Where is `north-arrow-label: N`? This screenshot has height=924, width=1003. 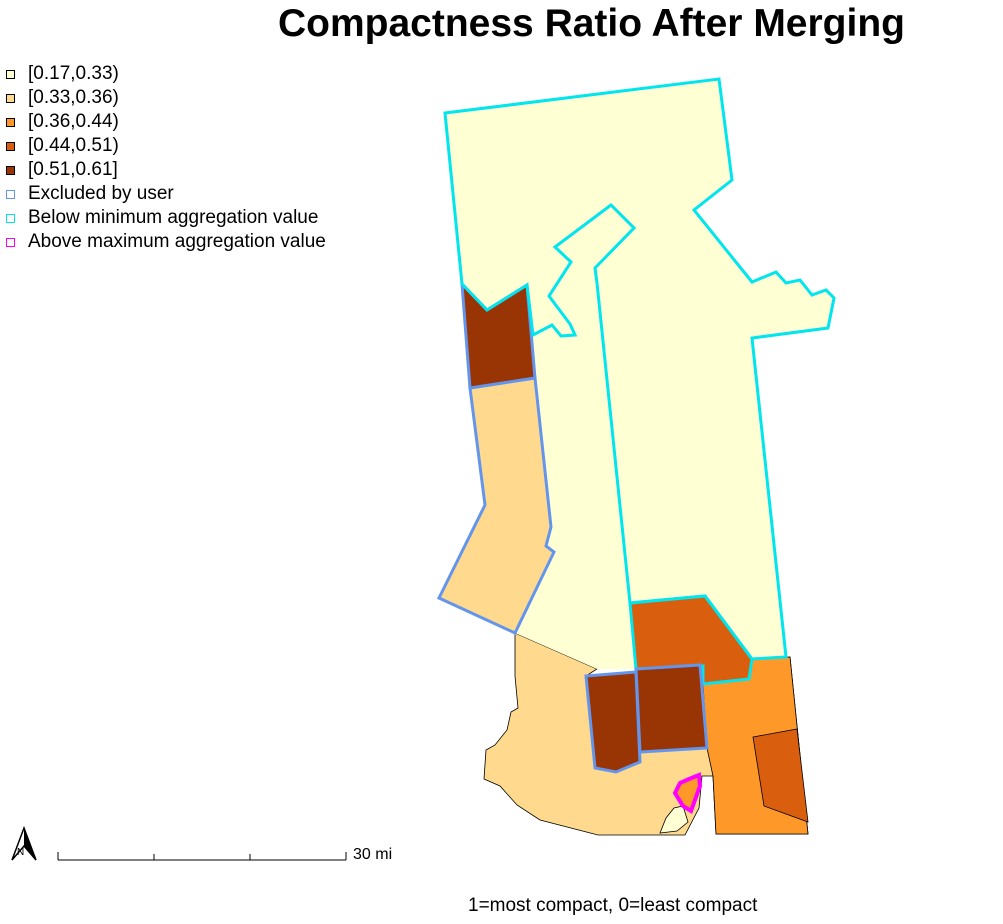
north-arrow-label: N is located at coordinates (21, 852).